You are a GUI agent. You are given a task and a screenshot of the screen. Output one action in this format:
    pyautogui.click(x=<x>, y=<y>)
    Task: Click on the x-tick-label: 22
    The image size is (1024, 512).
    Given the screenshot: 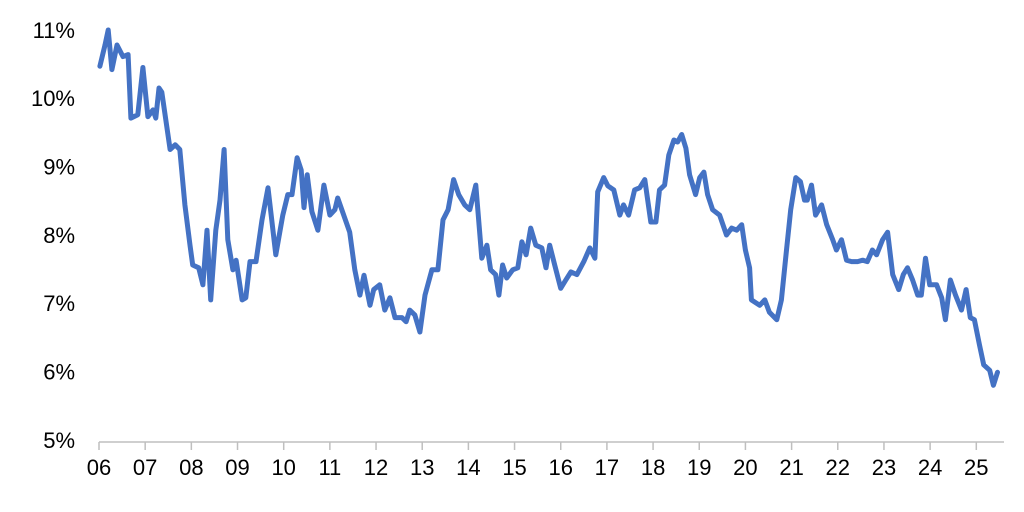 What is the action you would take?
    pyautogui.click(x=838, y=467)
    